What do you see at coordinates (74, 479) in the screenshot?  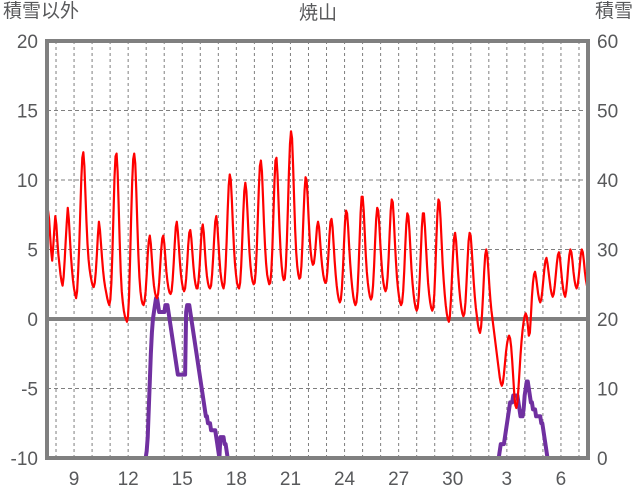 I see `svg-text: 9` at bounding box center [74, 479].